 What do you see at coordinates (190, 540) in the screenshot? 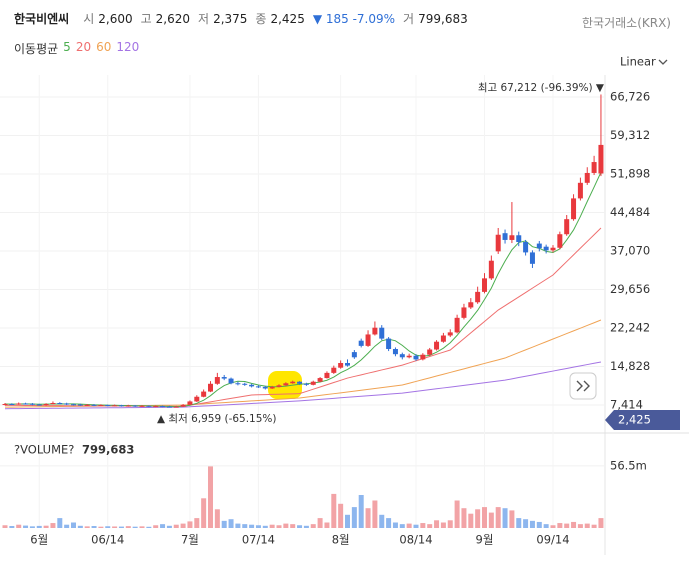
I see `x-tick-label: 7월` at bounding box center [190, 540].